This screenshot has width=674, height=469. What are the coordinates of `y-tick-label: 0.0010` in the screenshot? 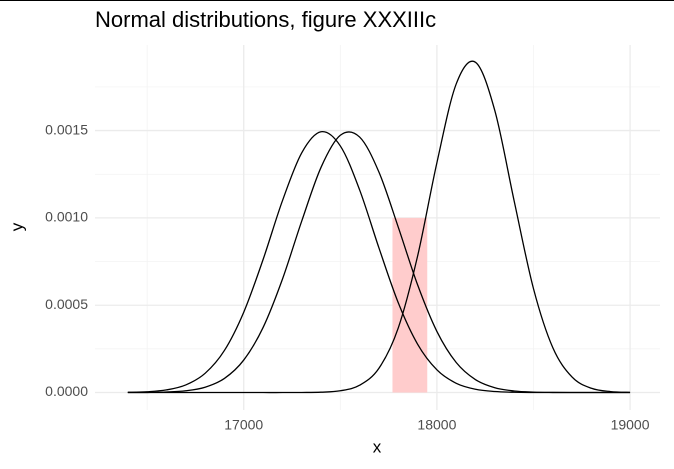 It's located at (66, 217).